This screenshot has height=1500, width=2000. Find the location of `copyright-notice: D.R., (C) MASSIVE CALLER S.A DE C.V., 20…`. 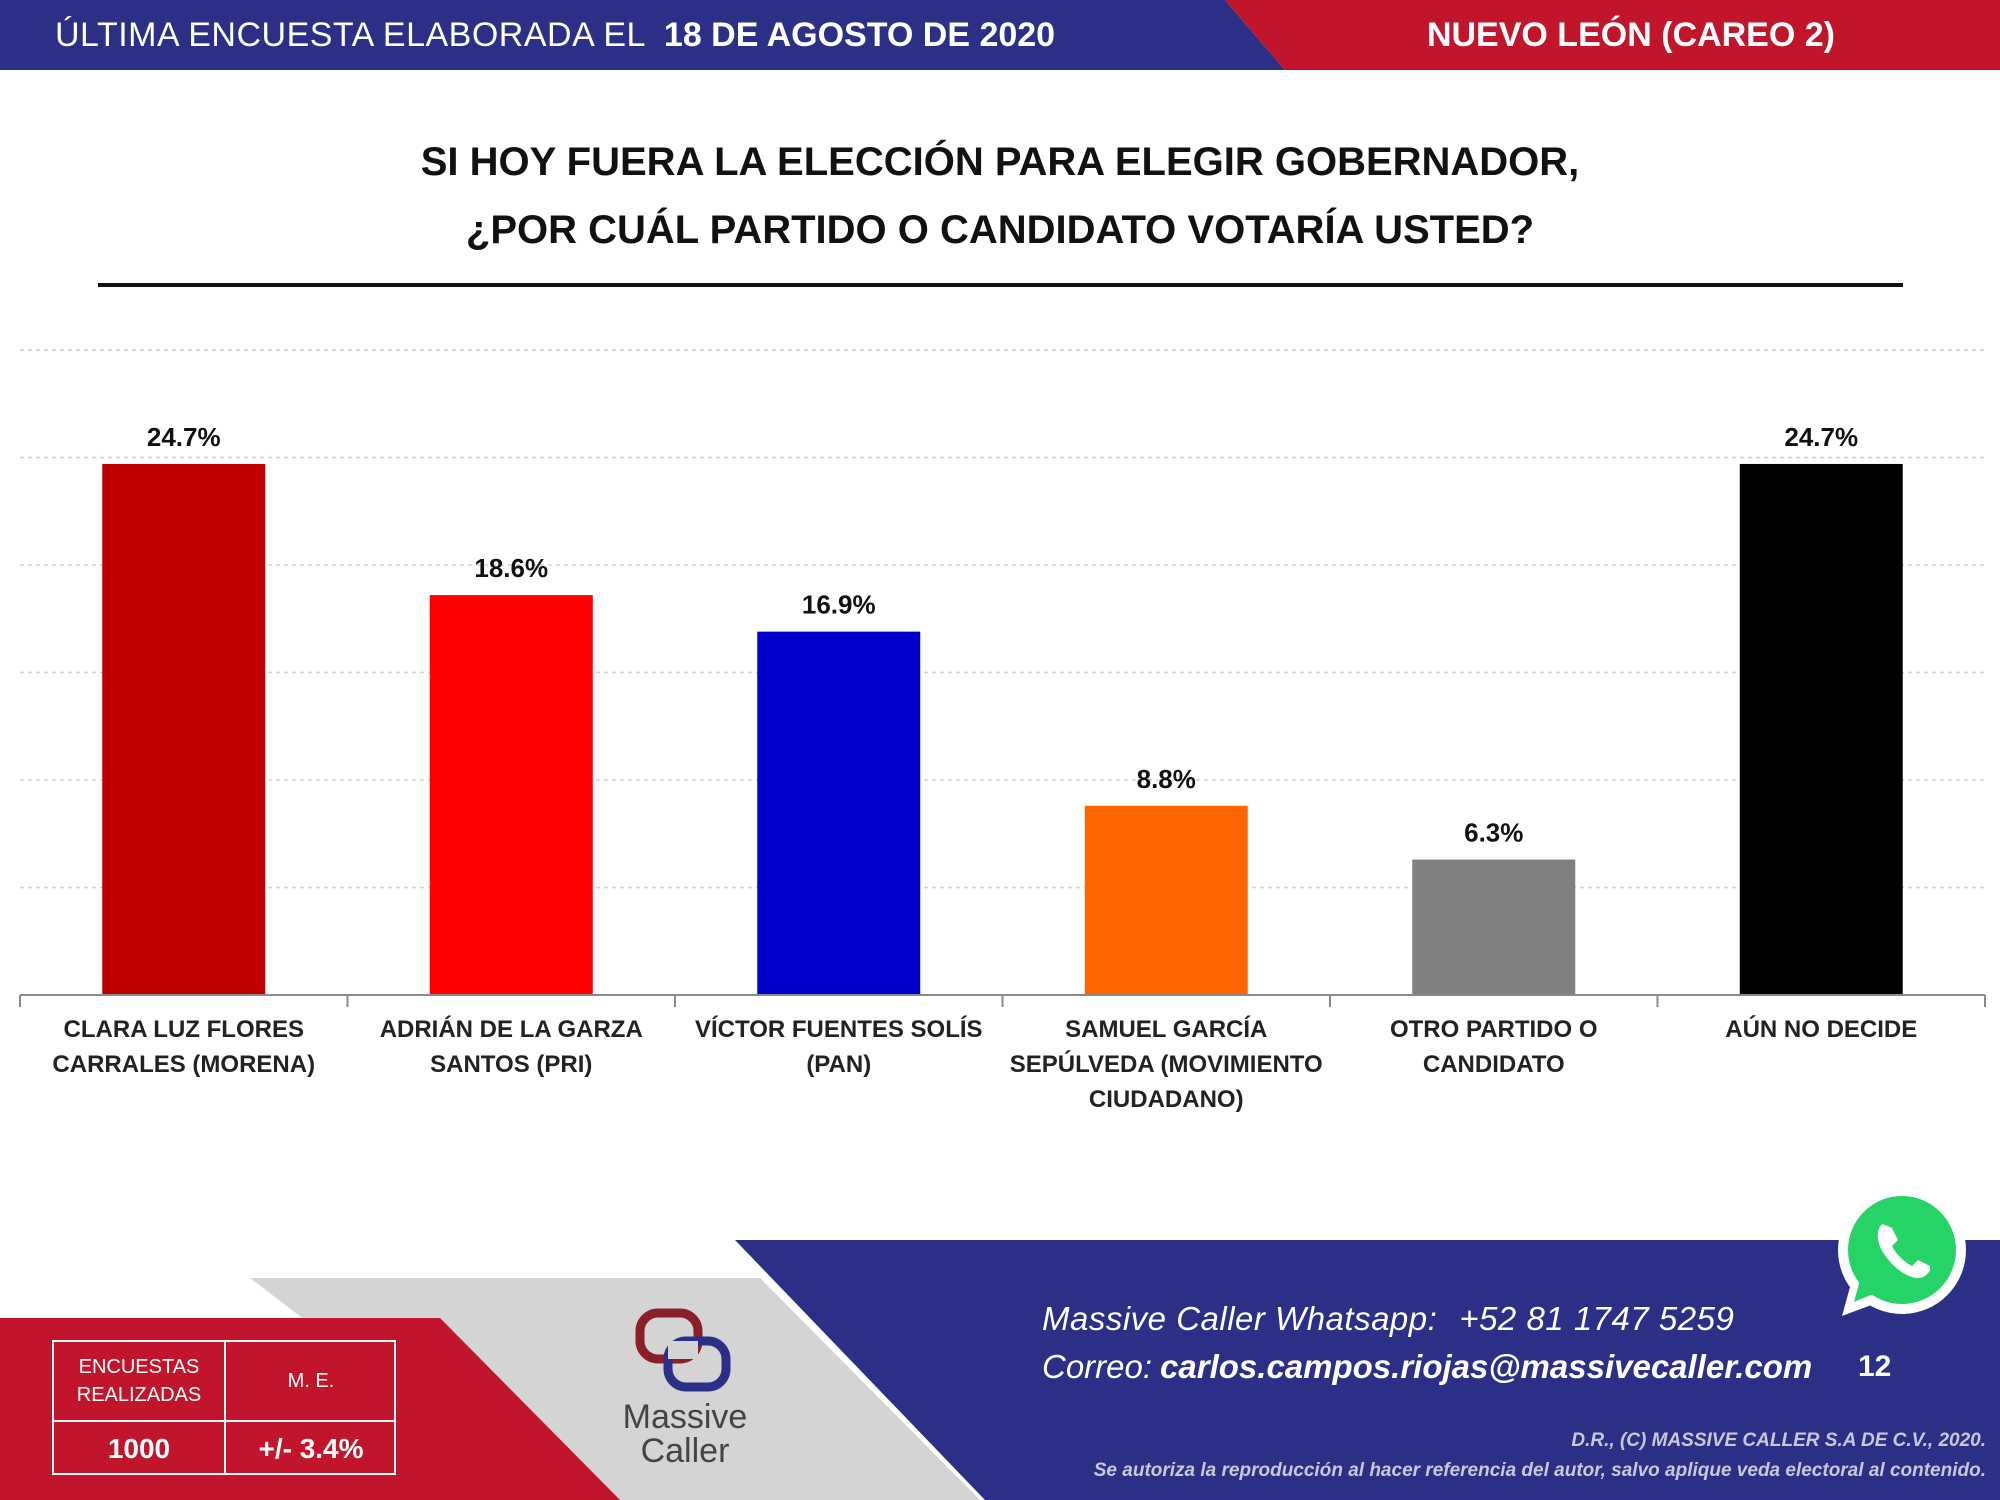

copyright-notice: D.R., (C) MASSIVE CALLER S.A DE C.V., 20… is located at coordinates (1540, 1456).